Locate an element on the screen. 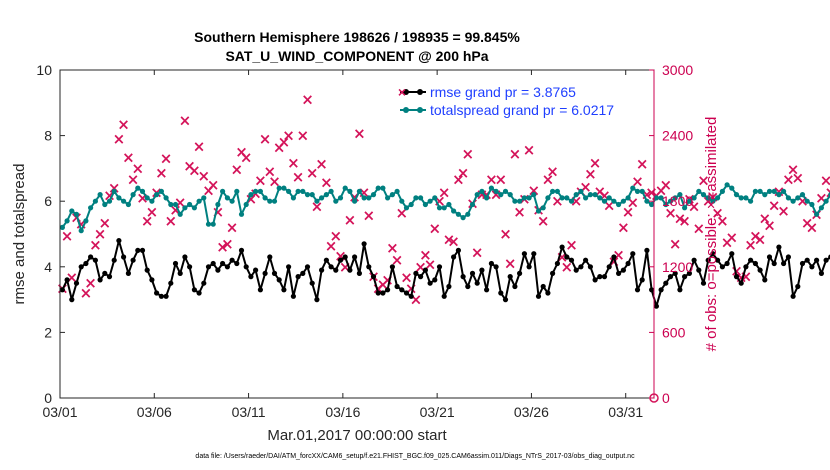 The width and height of the screenshot is (830, 470). x-tick-label: 03/01 is located at coordinates (59, 412).